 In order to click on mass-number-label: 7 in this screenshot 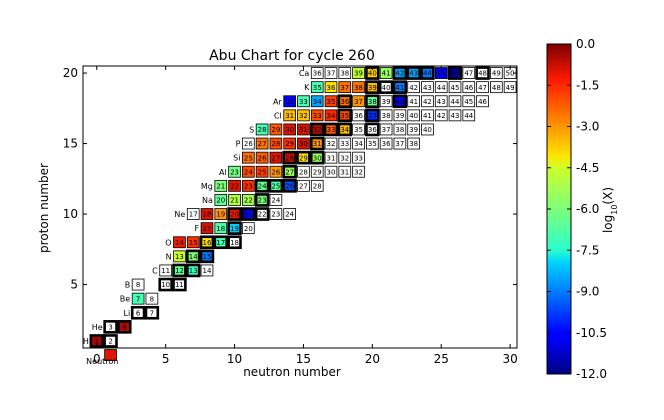, I will do `click(138, 299)`.